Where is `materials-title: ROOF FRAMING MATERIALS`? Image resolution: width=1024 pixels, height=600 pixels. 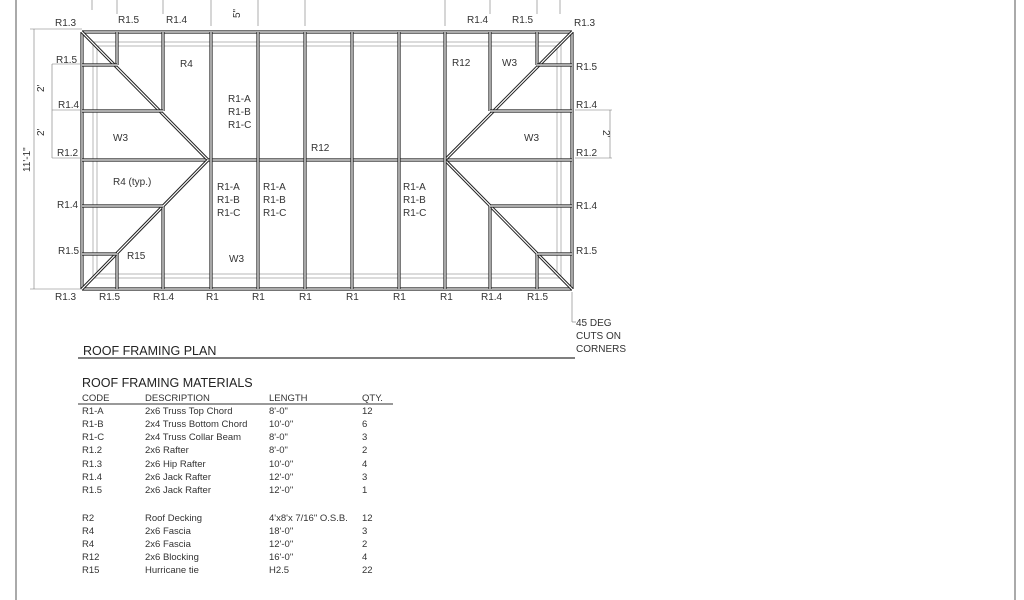
materials-title: ROOF FRAMING MATERIALS is located at coordinates (167, 383).